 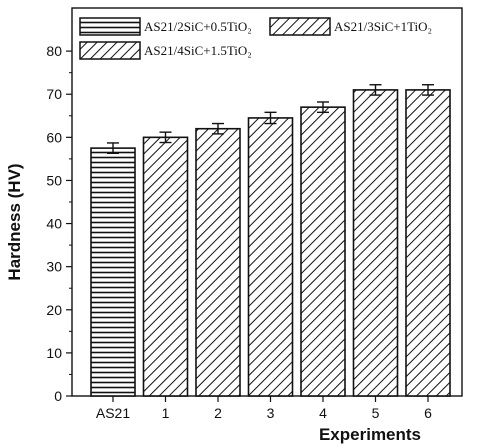 What do you see at coordinates (383, 26) in the screenshot?
I see `legend-label: AS21/3SiC+1TiO₂` at bounding box center [383, 26].